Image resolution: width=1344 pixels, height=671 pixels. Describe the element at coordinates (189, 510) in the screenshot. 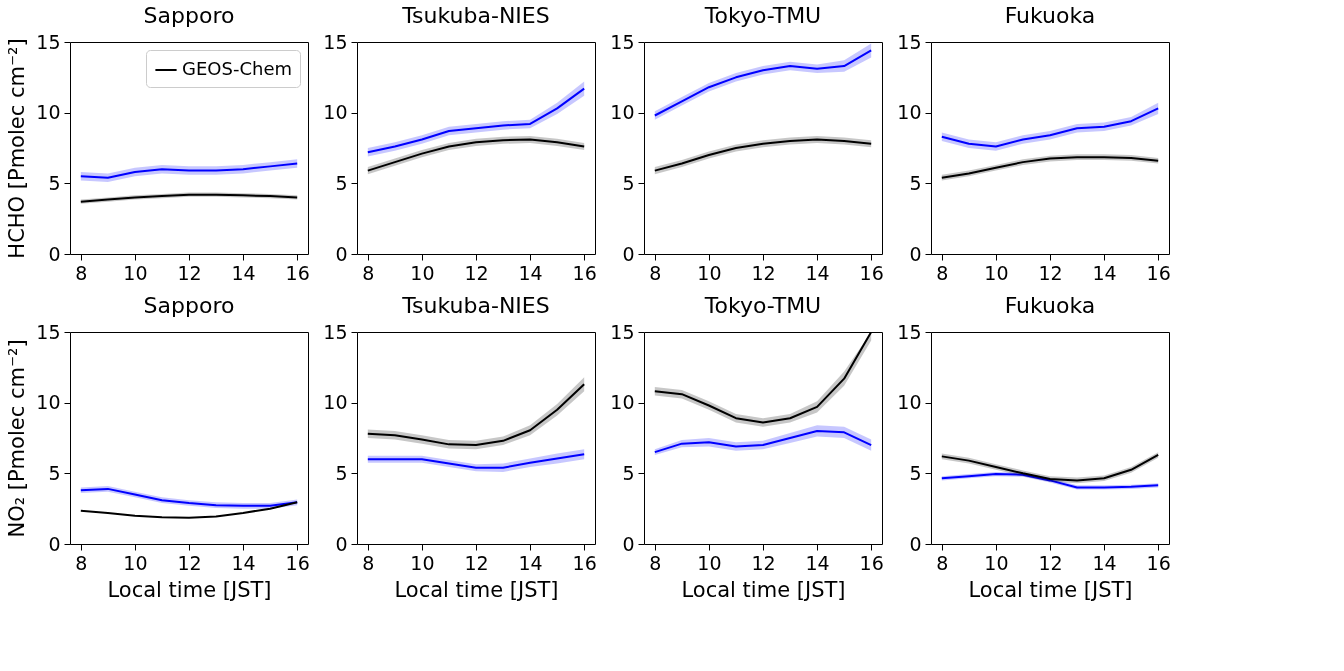

I see `line-series` at that location.